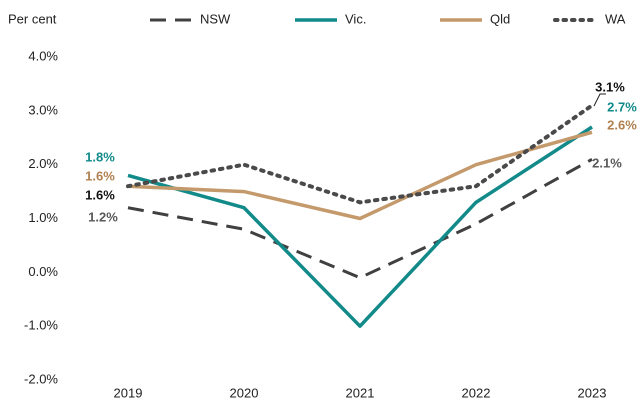 The width and height of the screenshot is (642, 403). I want to click on y-tick-label: 0.0%, so click(43, 271).